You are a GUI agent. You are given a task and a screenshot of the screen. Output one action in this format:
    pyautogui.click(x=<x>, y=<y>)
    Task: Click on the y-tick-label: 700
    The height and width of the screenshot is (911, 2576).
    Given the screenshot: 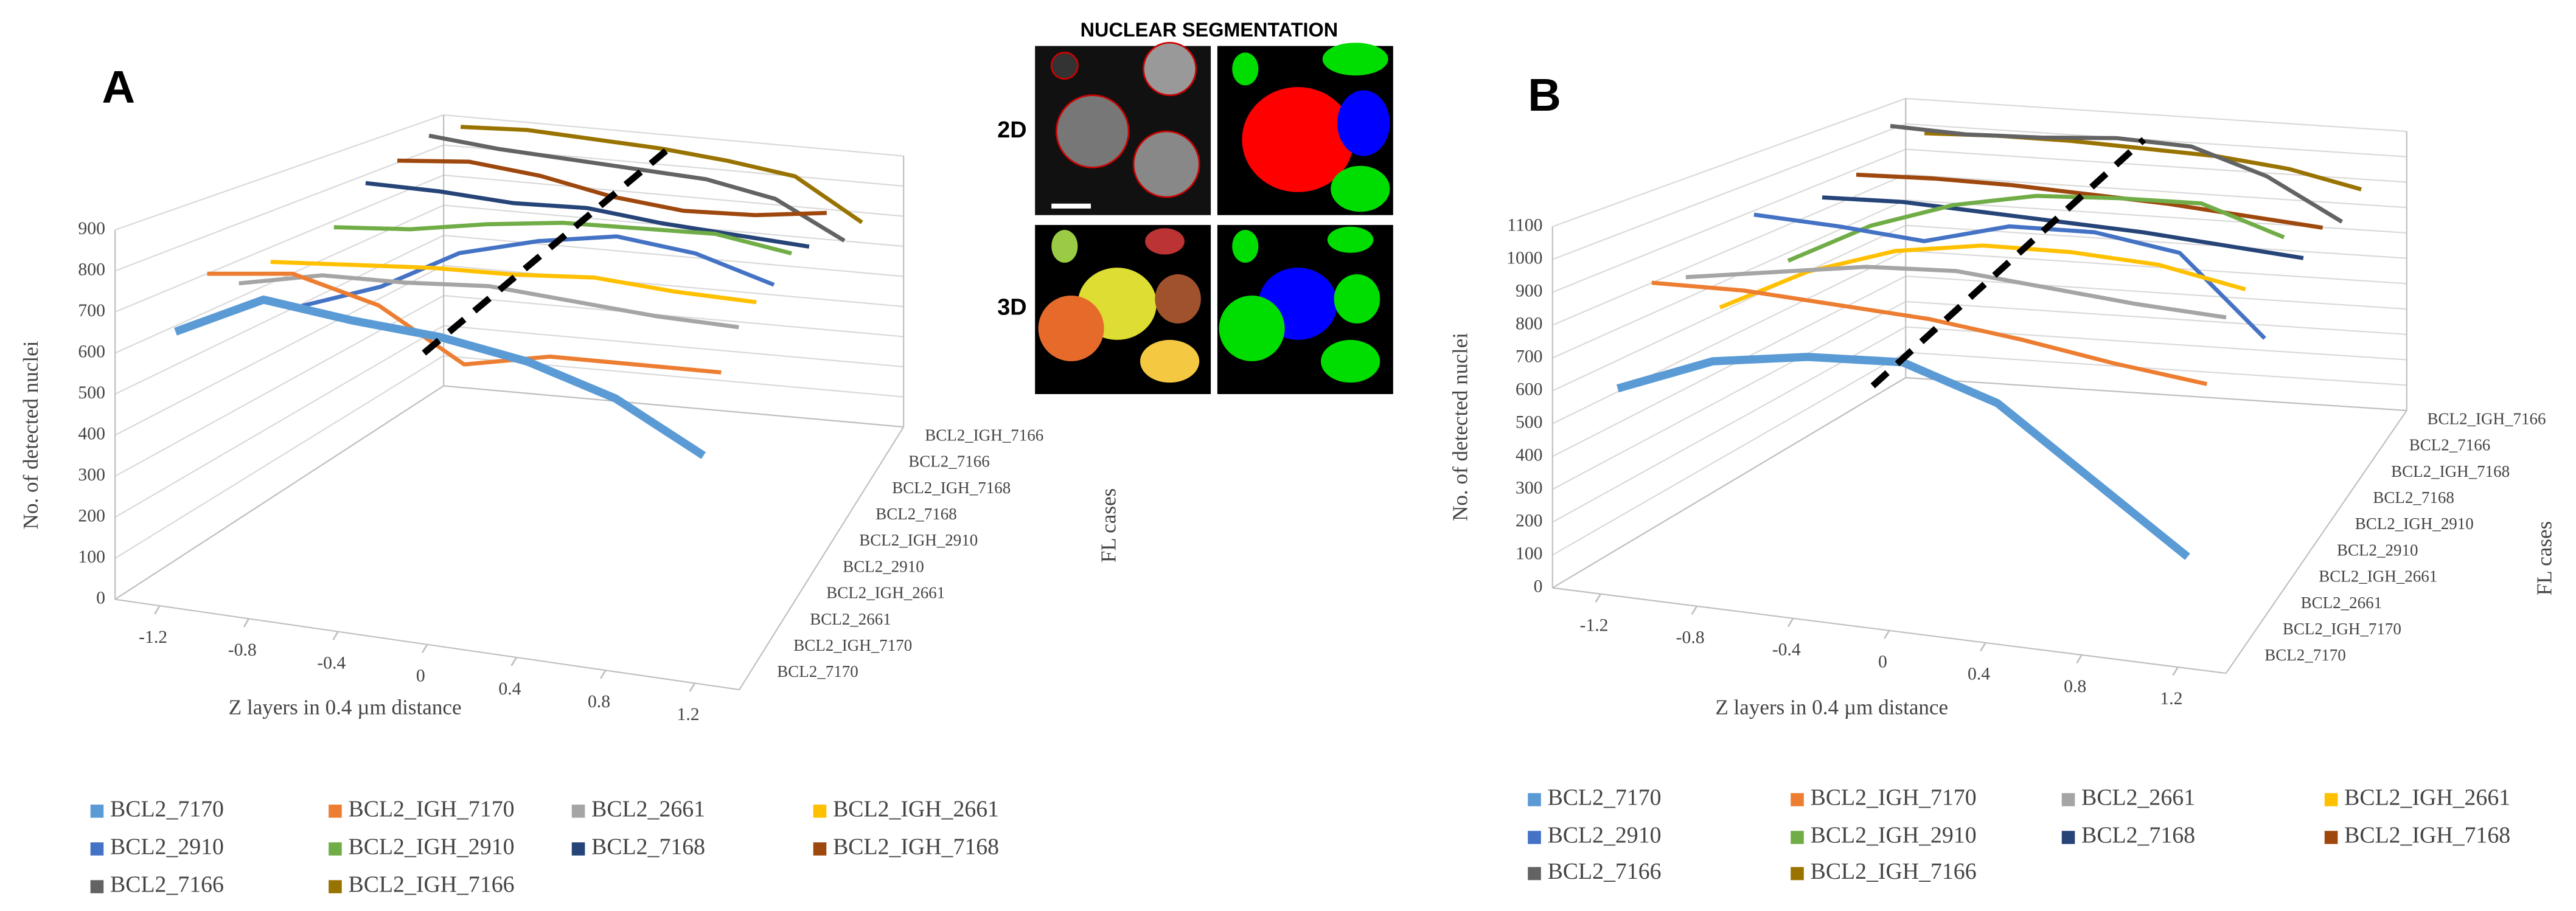 What is the action you would take?
    pyautogui.click(x=1529, y=356)
    